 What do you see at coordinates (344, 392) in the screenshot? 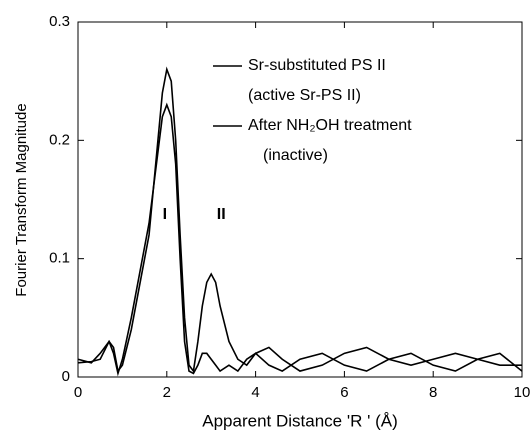
I see `x-tick-label: 6` at bounding box center [344, 392].